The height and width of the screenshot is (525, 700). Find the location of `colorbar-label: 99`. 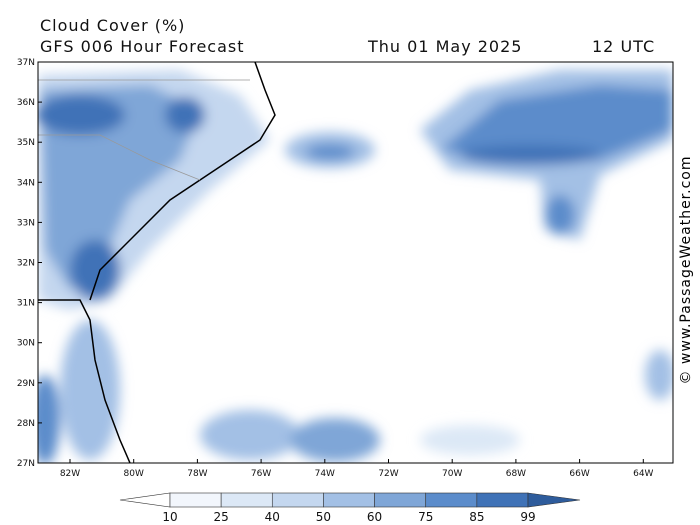

colorbar-label: 99 is located at coordinates (527, 517).